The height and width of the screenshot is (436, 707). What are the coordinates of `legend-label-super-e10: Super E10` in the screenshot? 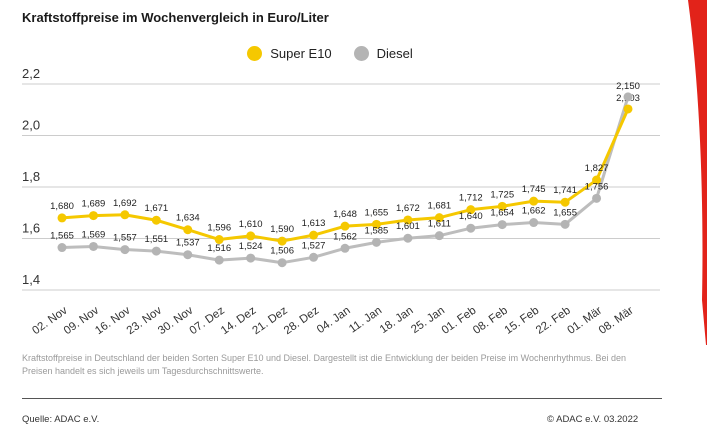 It's located at (301, 53).